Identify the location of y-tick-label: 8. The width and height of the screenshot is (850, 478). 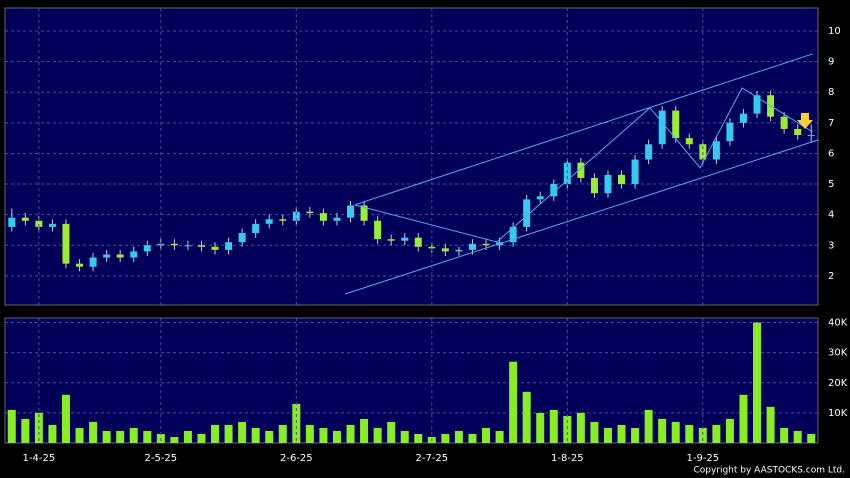
(831, 92).